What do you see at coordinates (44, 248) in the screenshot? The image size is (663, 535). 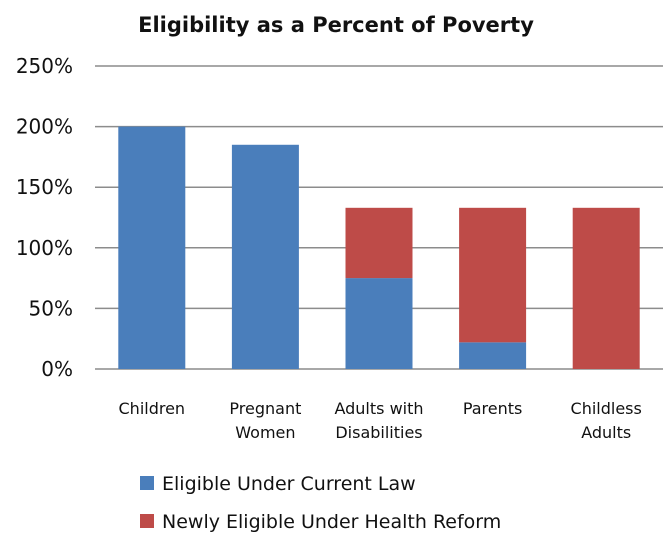 I see `y-tick-label: 100%` at bounding box center [44, 248].